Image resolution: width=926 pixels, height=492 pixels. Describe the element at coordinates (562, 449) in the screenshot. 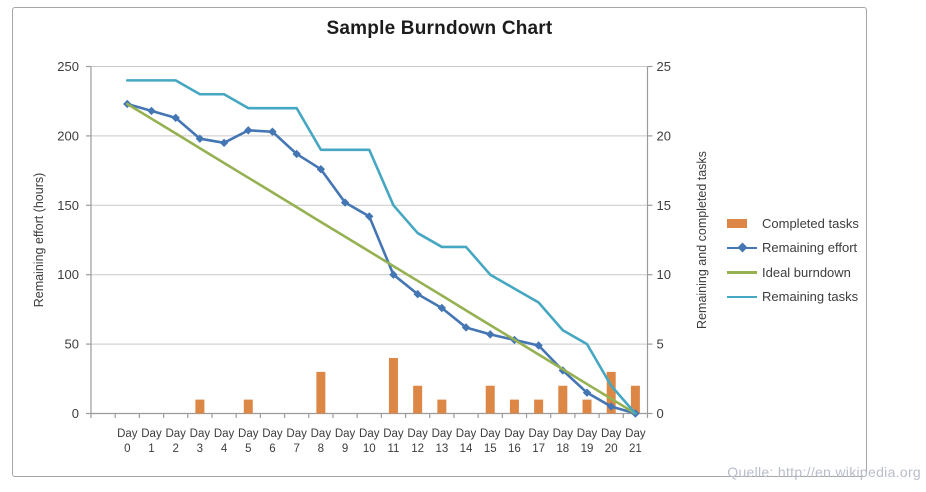

I see `x-axis-label: 18` at that location.